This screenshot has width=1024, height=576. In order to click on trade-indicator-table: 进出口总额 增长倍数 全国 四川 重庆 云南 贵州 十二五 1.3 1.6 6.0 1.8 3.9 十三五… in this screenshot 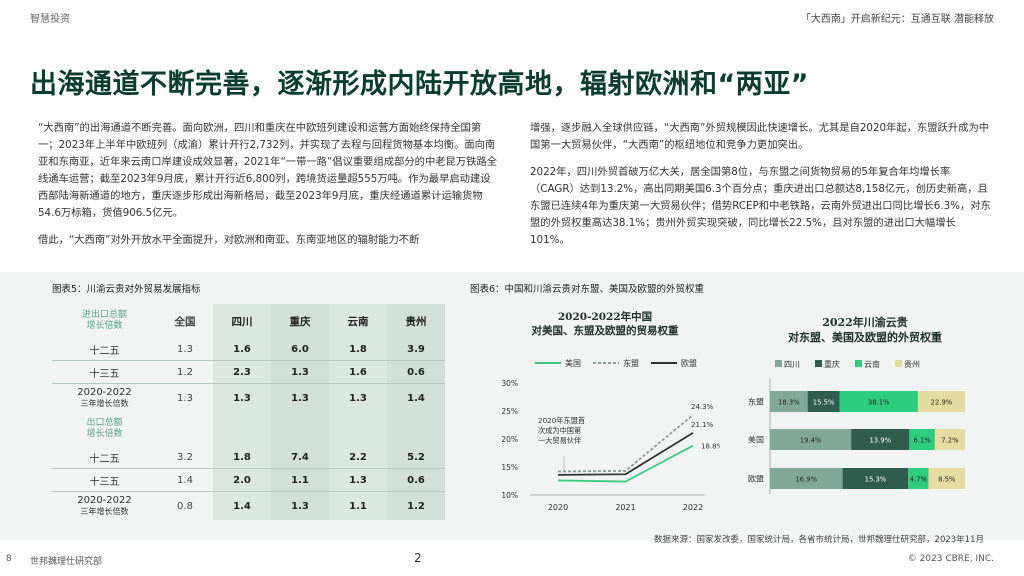, I will do `click(248, 412)`.